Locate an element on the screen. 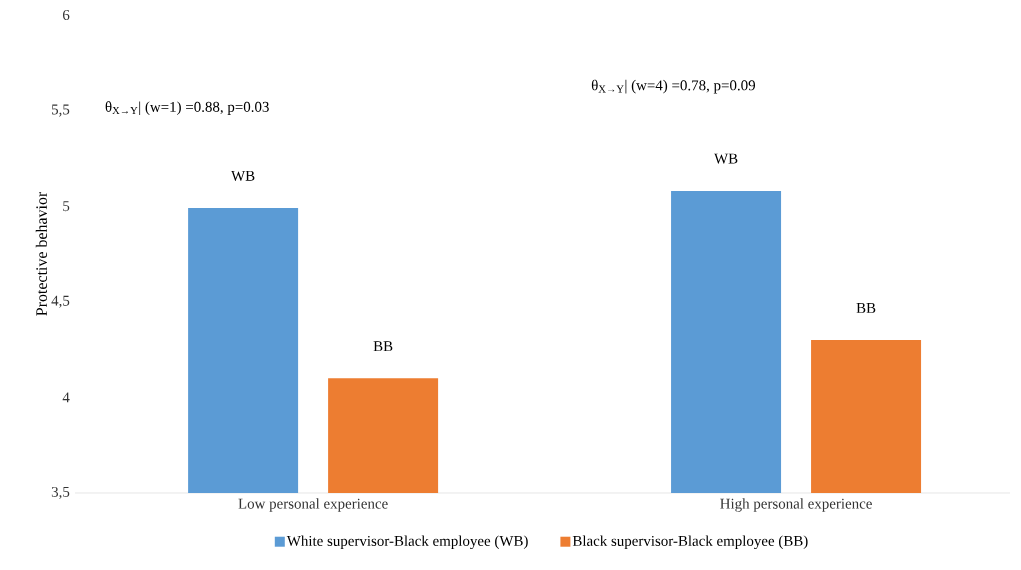  x-tick-label: High personal experience is located at coordinates (796, 505).